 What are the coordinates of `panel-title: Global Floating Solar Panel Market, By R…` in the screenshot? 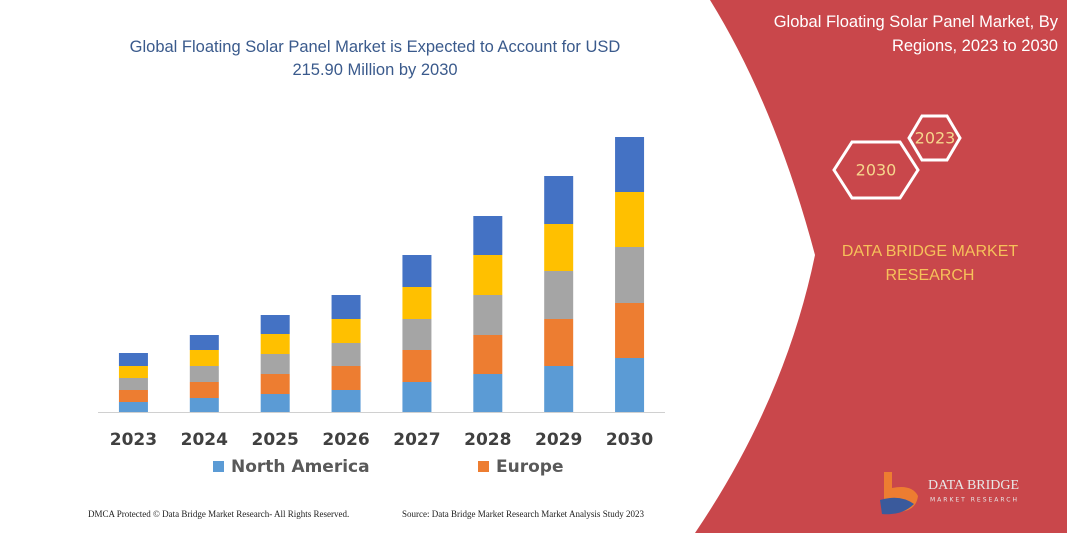 It's located at (915, 34).